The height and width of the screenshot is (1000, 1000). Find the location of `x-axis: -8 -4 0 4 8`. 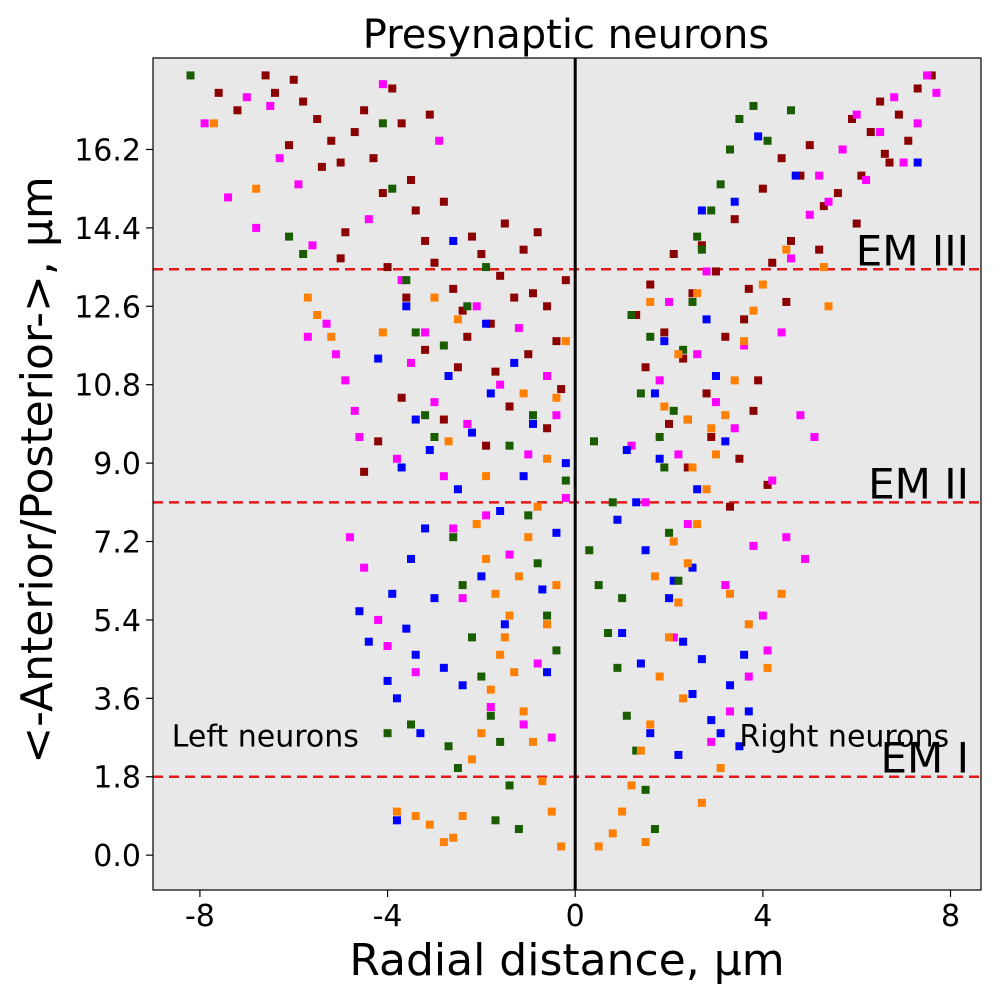

x-axis: -8 -4 0 4 8 is located at coordinates (572, 912).